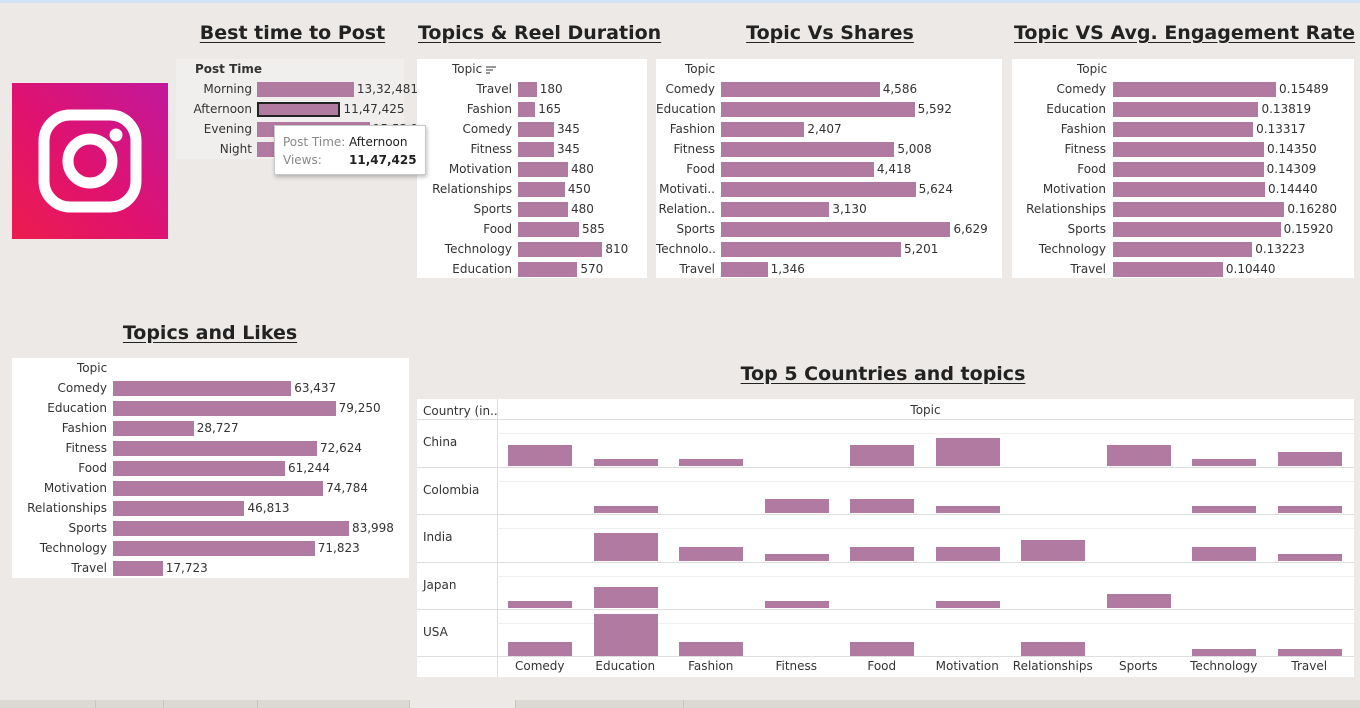 The image size is (1360, 708). I want to click on tooltip-label-views: Views:, so click(302, 160).